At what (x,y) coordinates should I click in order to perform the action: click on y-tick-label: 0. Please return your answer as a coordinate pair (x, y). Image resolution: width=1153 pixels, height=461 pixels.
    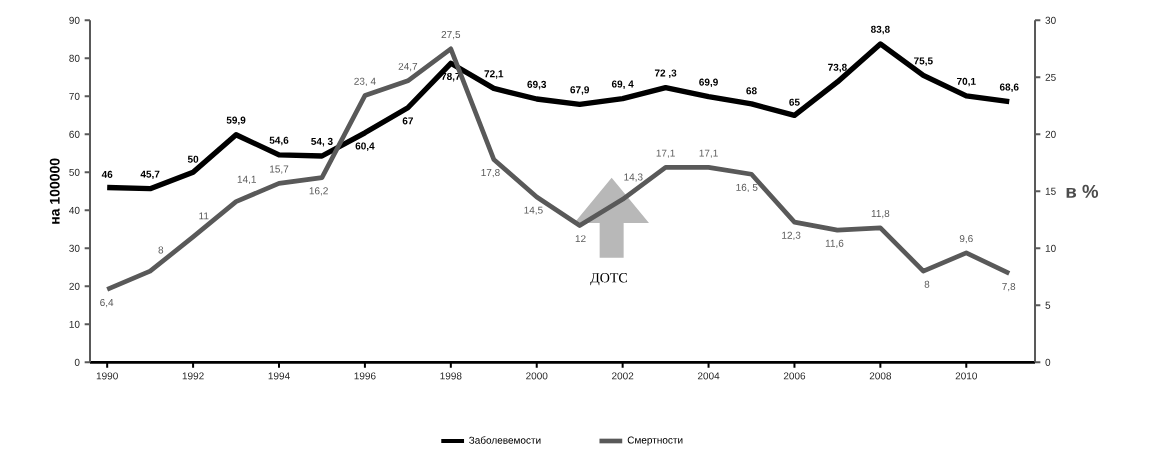
    Looking at the image, I should click on (77, 362).